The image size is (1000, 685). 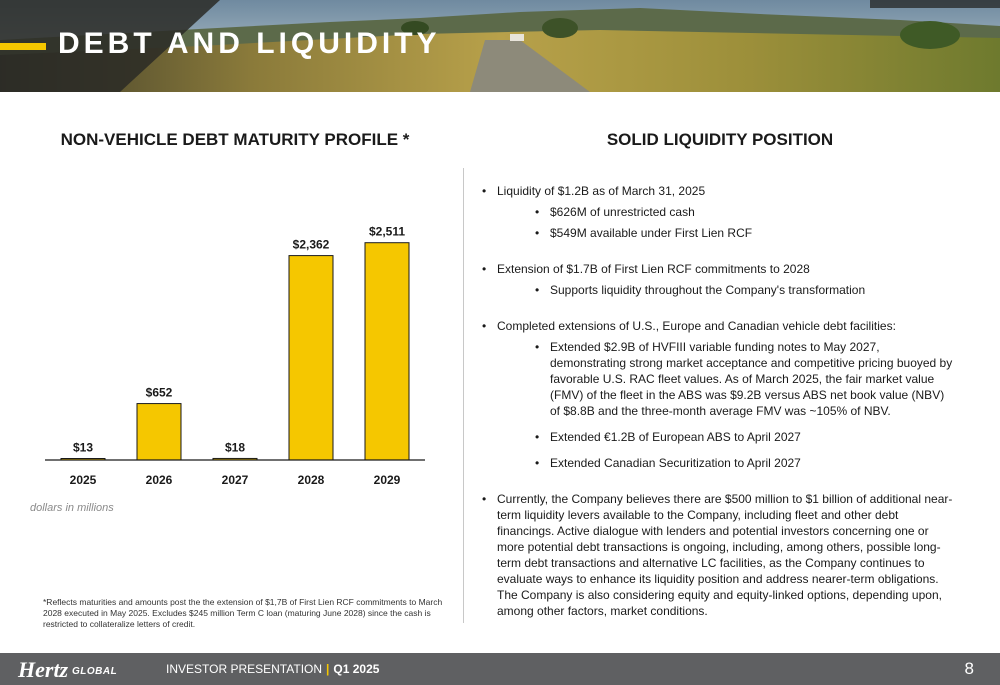 What do you see at coordinates (311, 245) in the screenshot?
I see `data-label-2028: $2,362` at bounding box center [311, 245].